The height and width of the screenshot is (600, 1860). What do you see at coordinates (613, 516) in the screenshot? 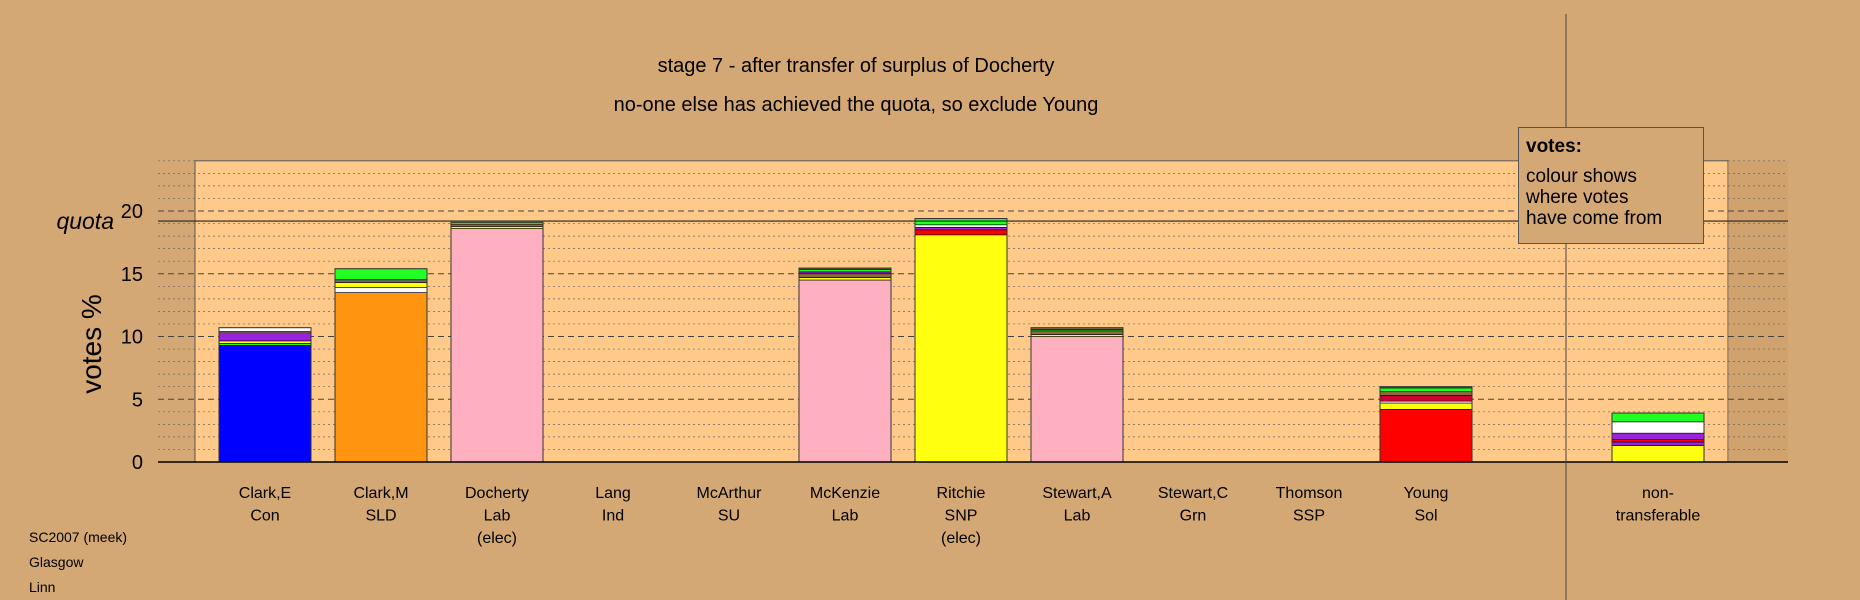
I see `candidate-label: Ind` at bounding box center [613, 516].